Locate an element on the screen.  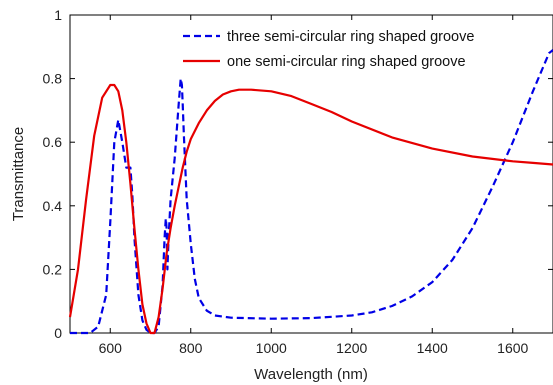
y-tick-label: 0.2 is located at coordinates (53, 269).